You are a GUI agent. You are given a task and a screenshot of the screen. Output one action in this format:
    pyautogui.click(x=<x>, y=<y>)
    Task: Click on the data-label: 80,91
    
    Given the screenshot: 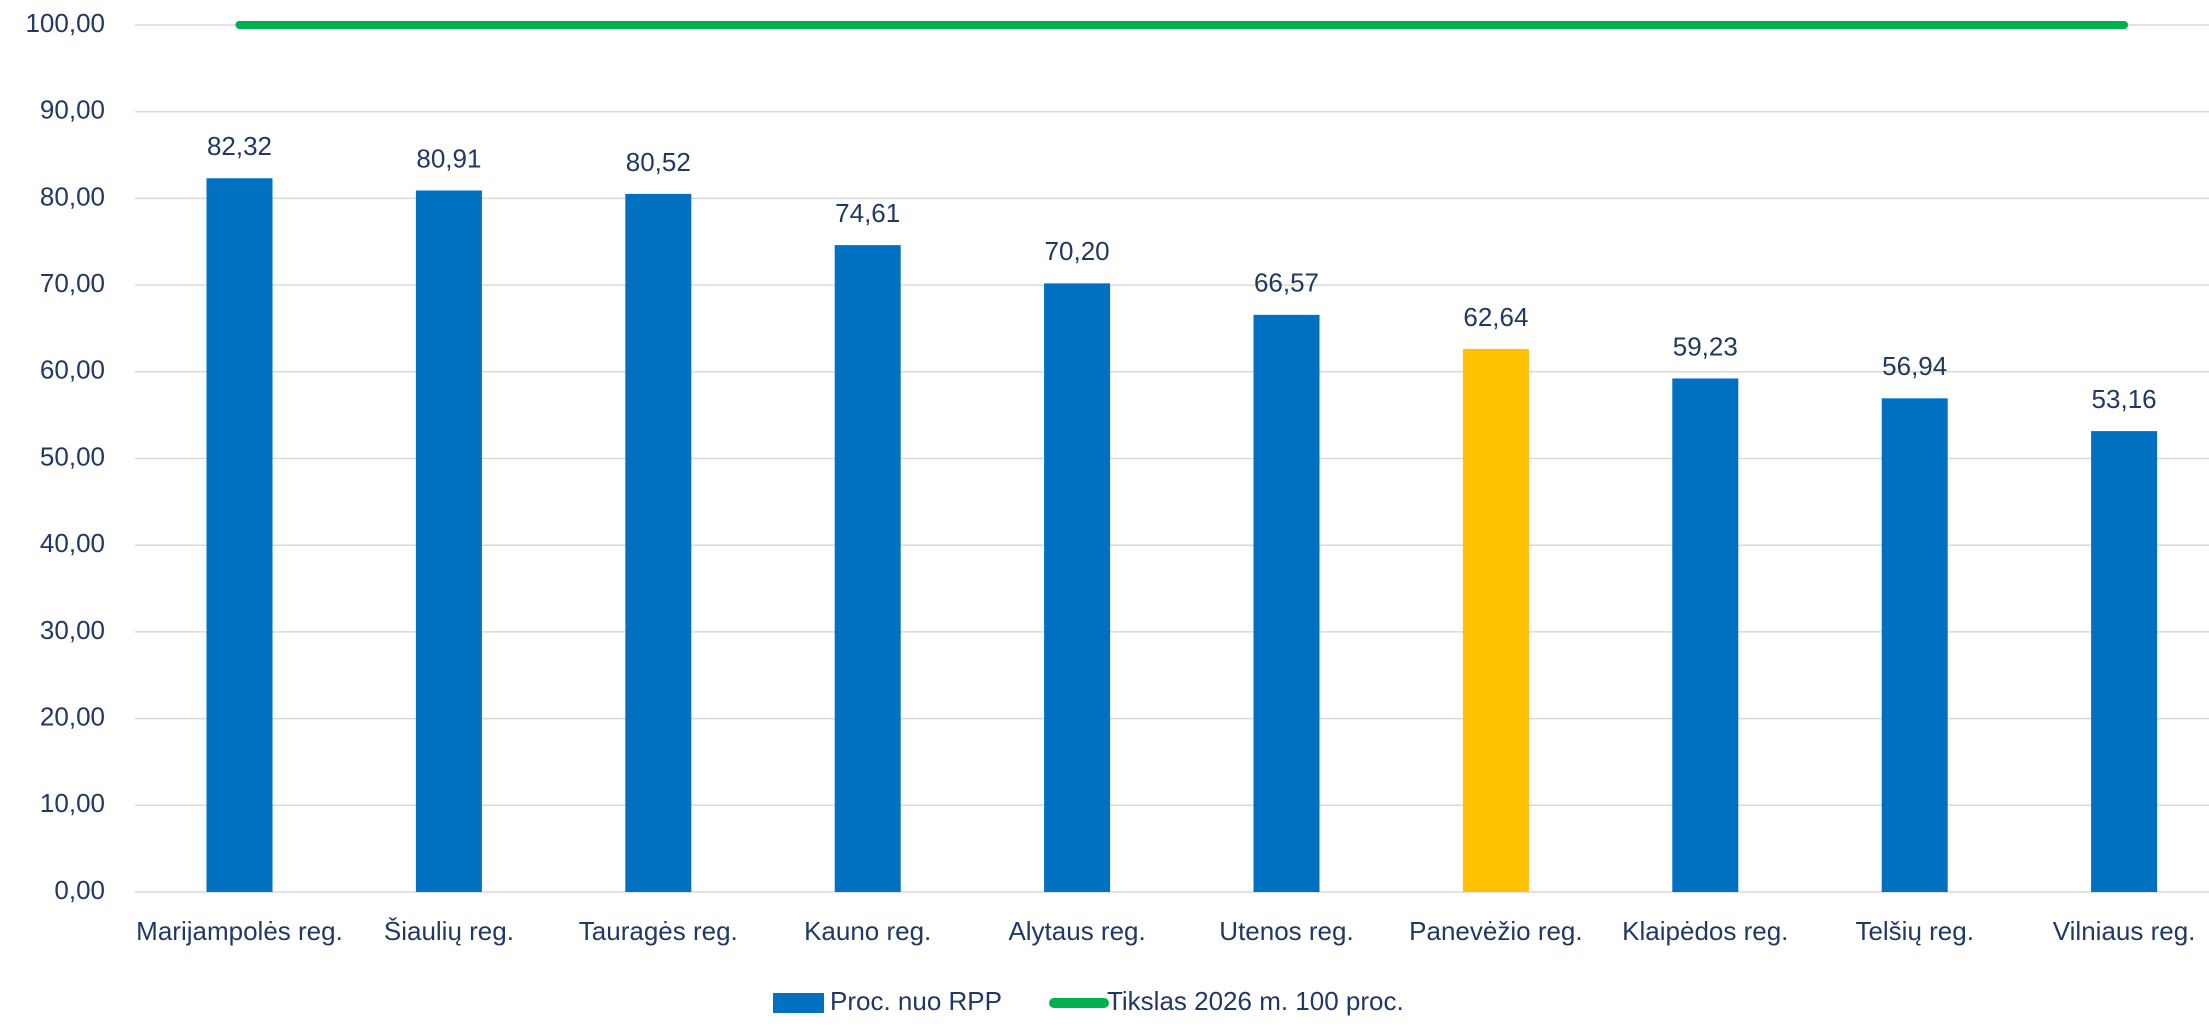 What is the action you would take?
    pyautogui.click(x=448, y=158)
    